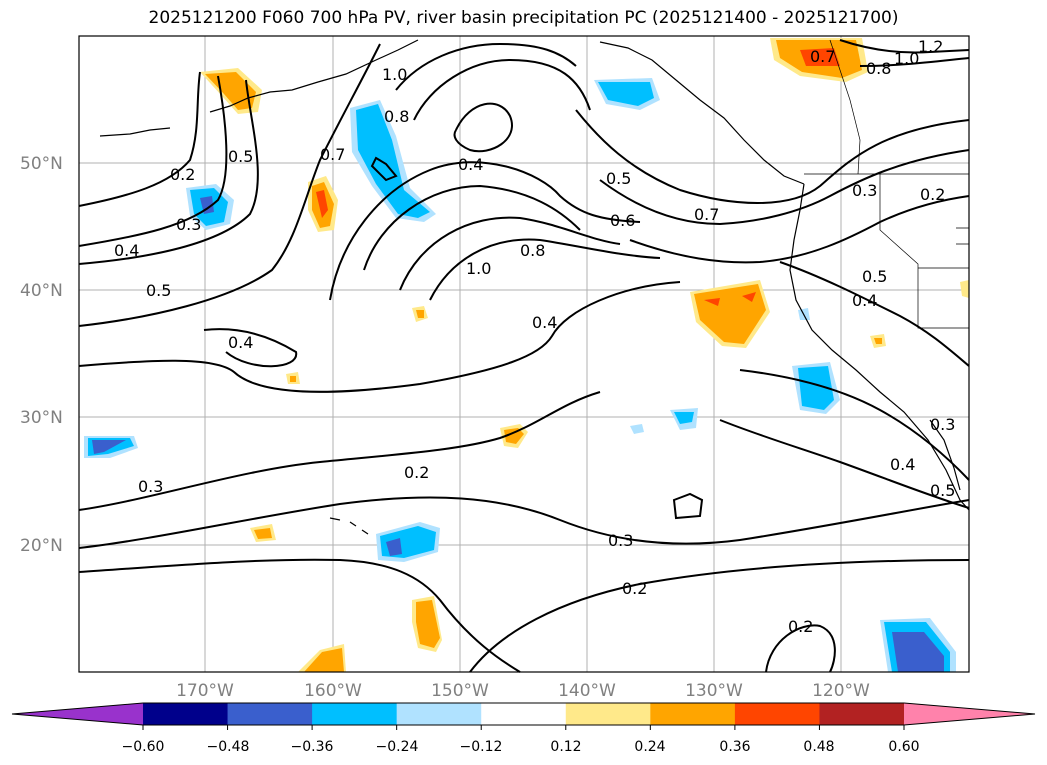 The width and height of the screenshot is (1047, 765). I want to click on colorbar-tick-label: 0.36, so click(734, 747).